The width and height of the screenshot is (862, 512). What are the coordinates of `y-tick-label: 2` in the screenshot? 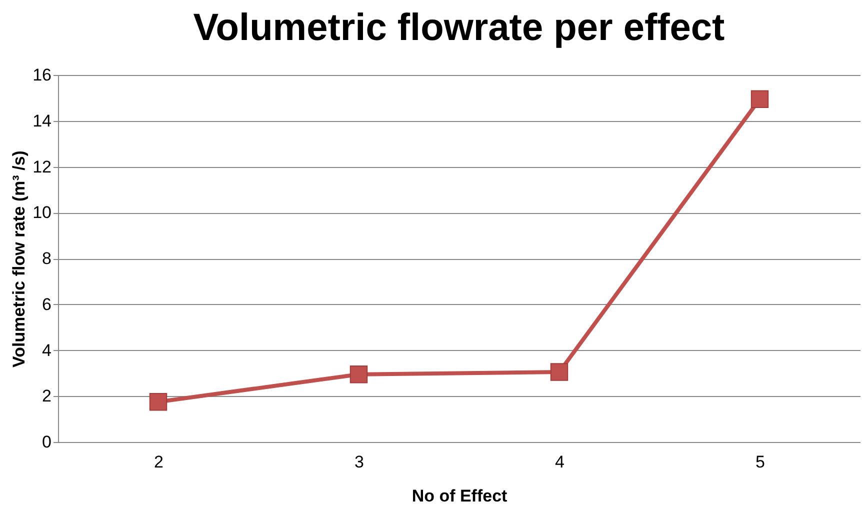 It's located at (47, 396).